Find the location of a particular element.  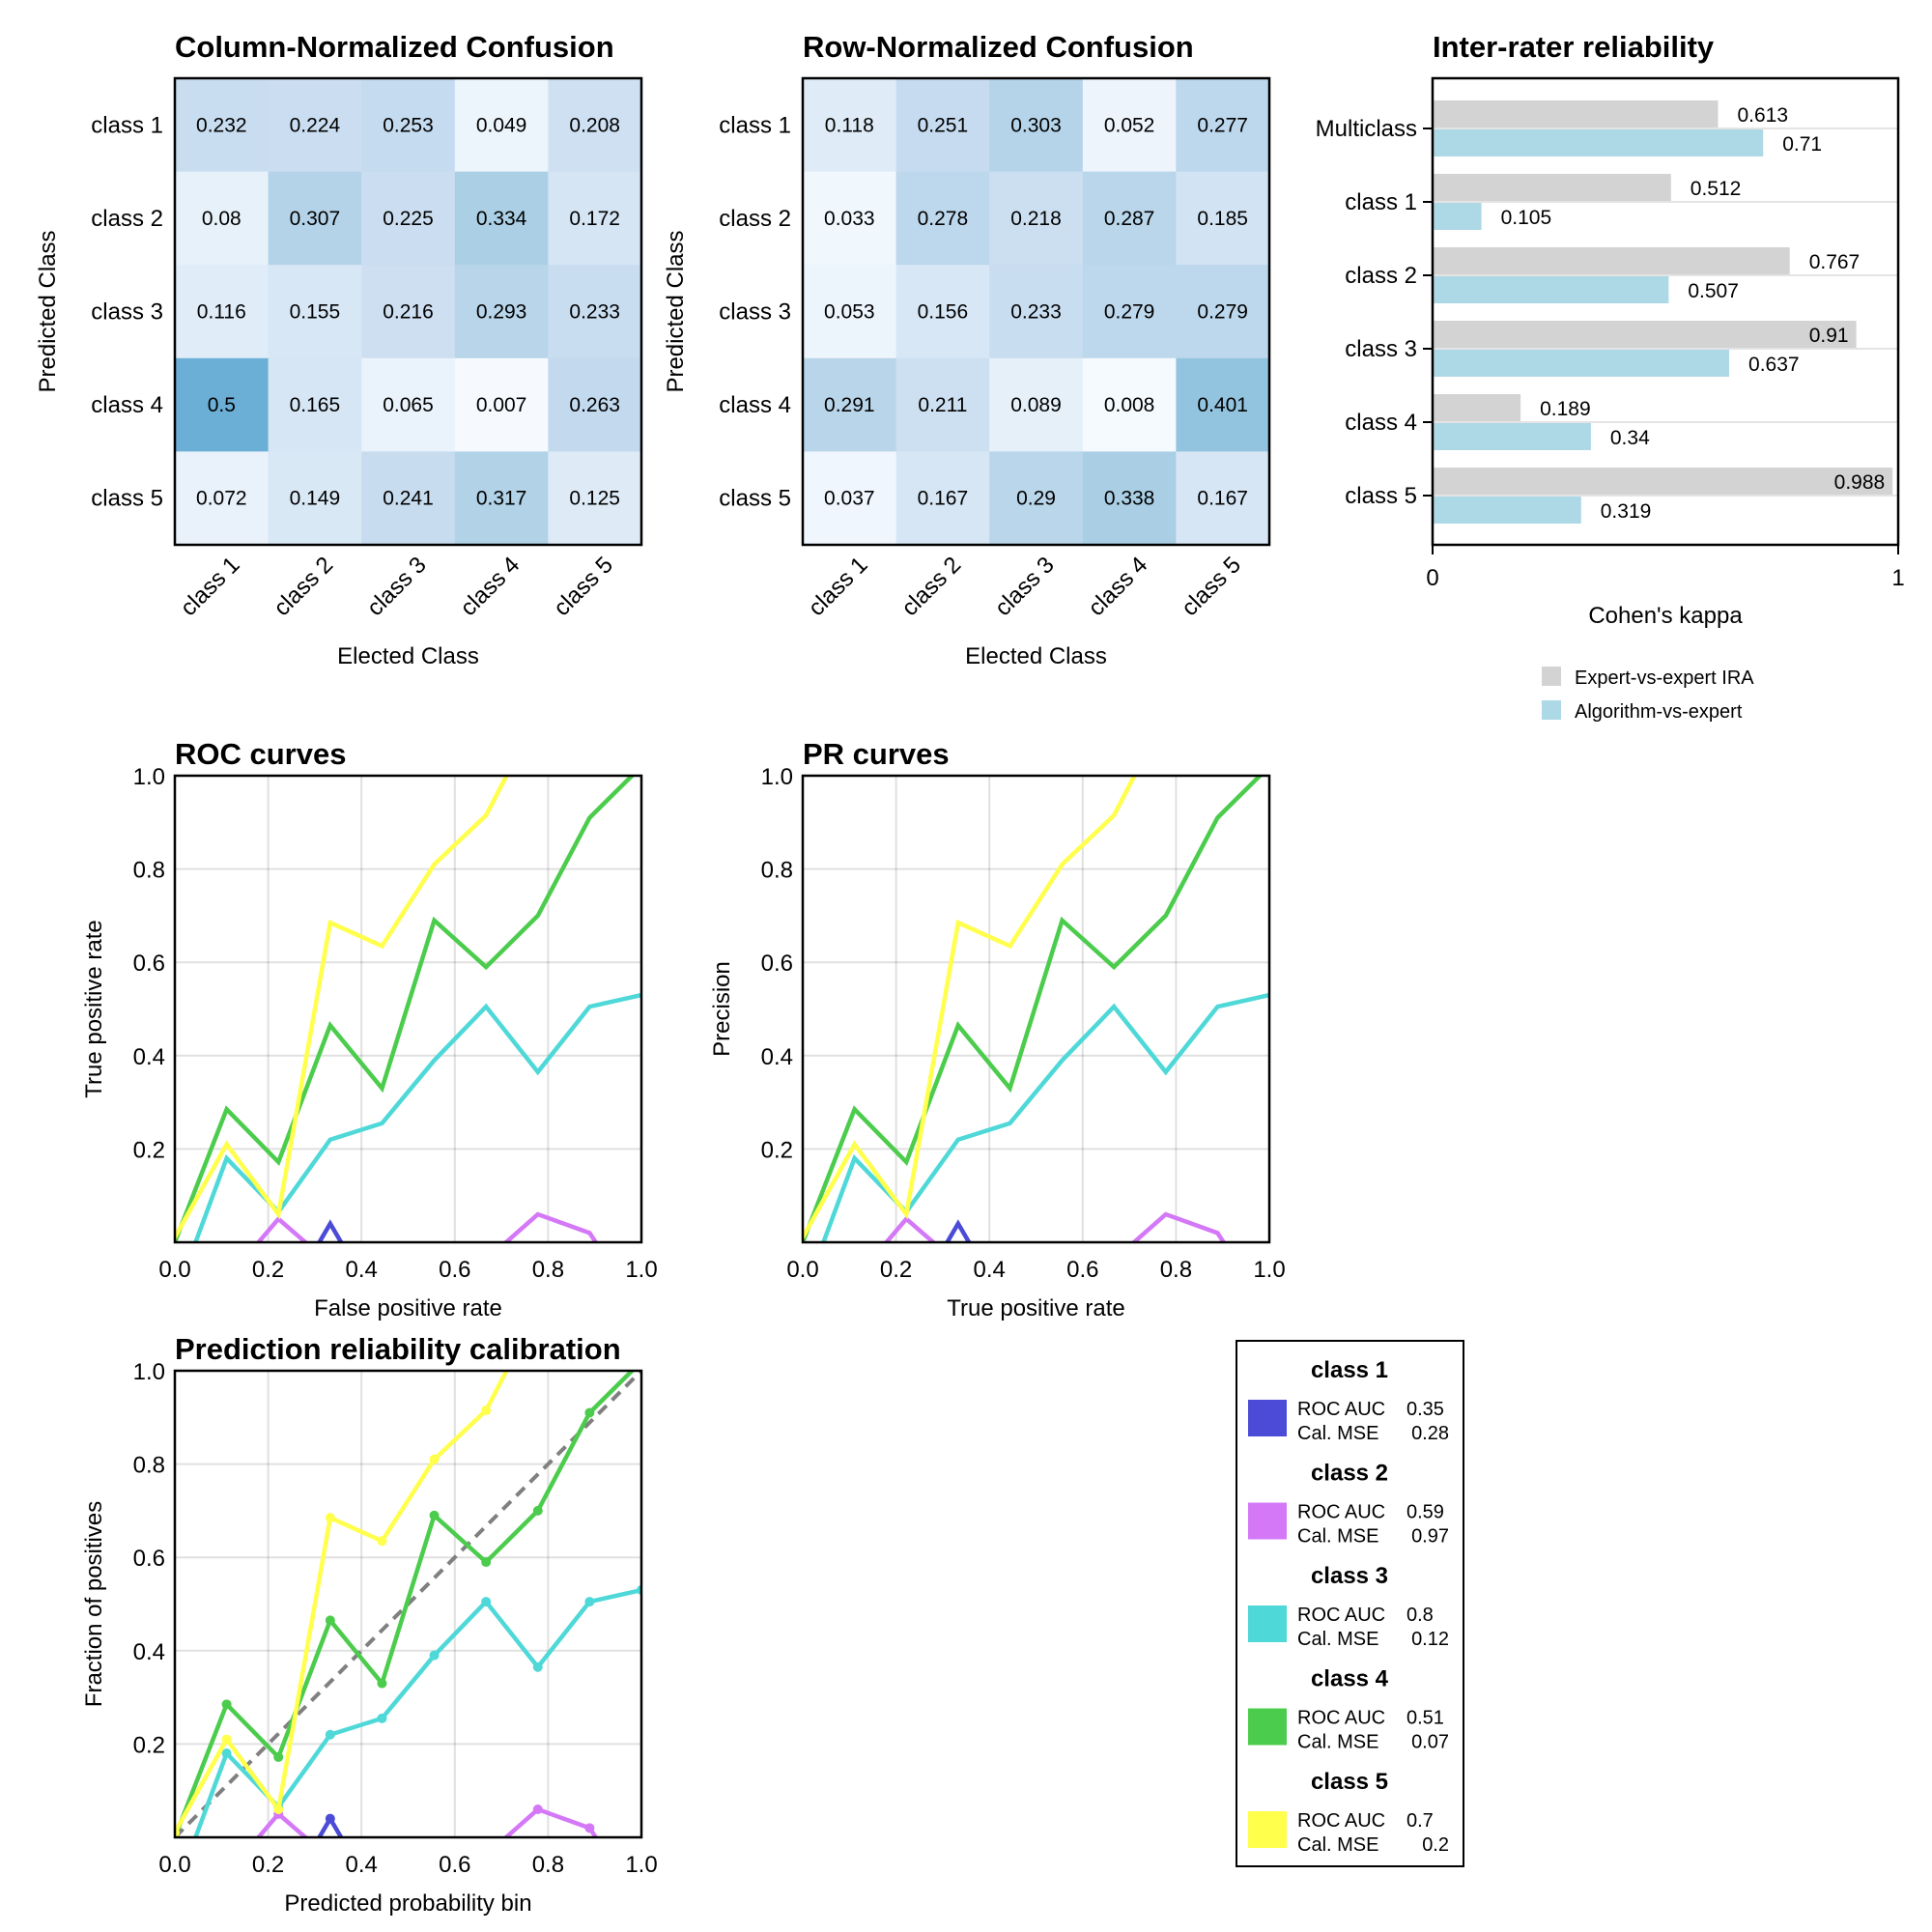

bar-value-label: 0.507 is located at coordinates (1713, 291).